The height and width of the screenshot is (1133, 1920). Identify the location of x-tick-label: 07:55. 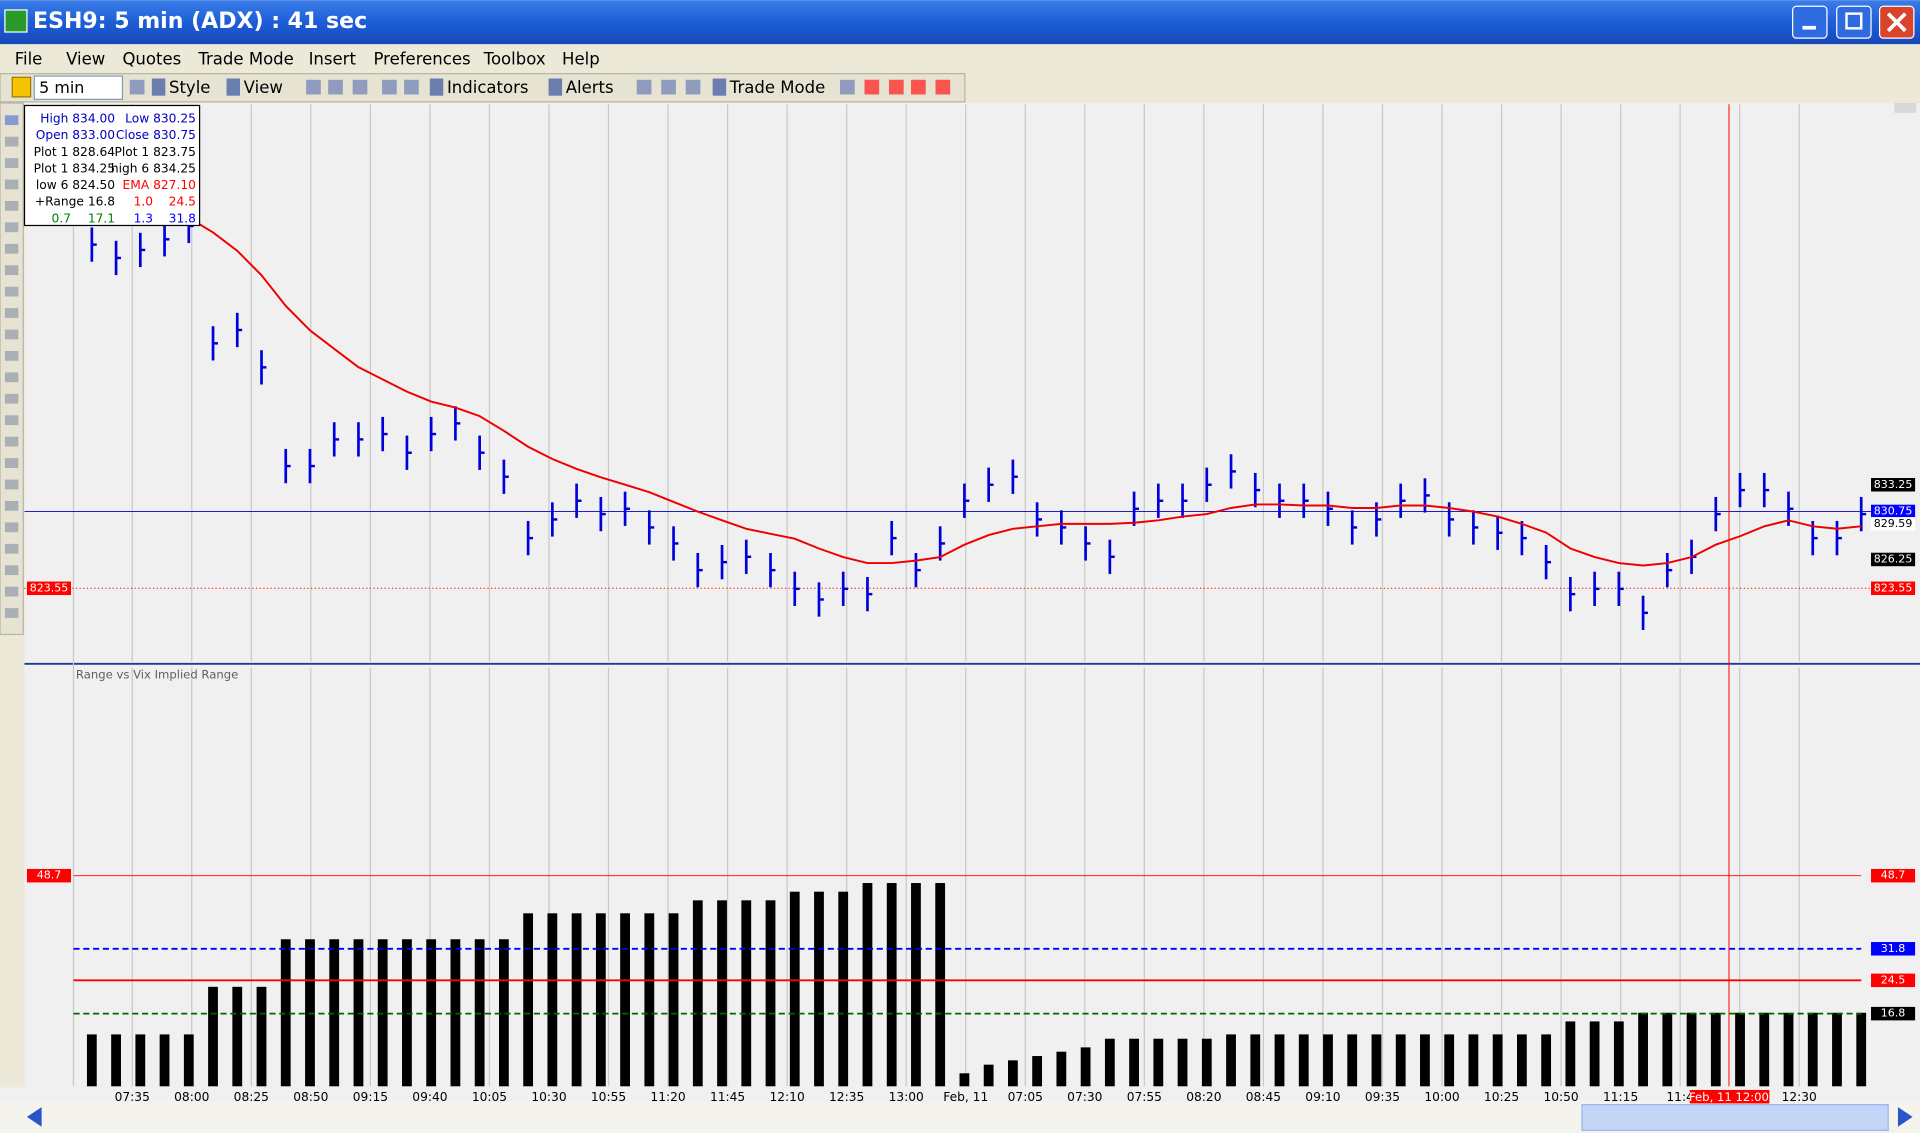
(1144, 1097).